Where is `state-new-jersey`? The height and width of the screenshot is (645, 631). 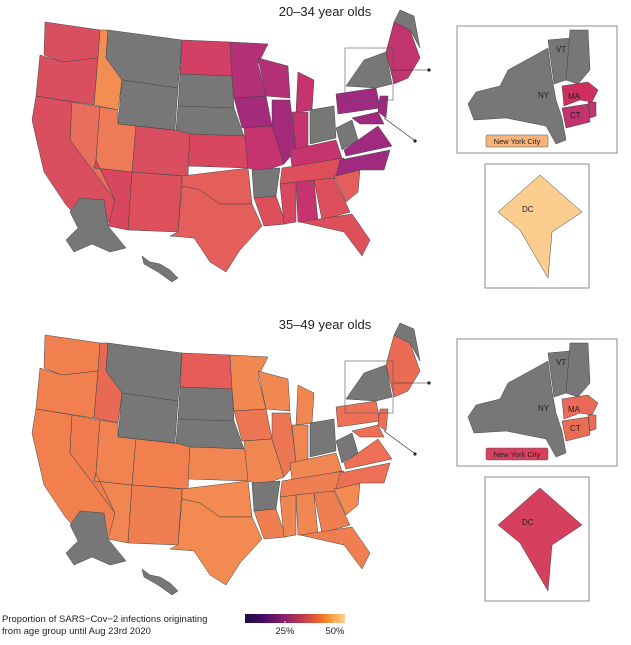 state-new-jersey is located at coordinates (383, 107).